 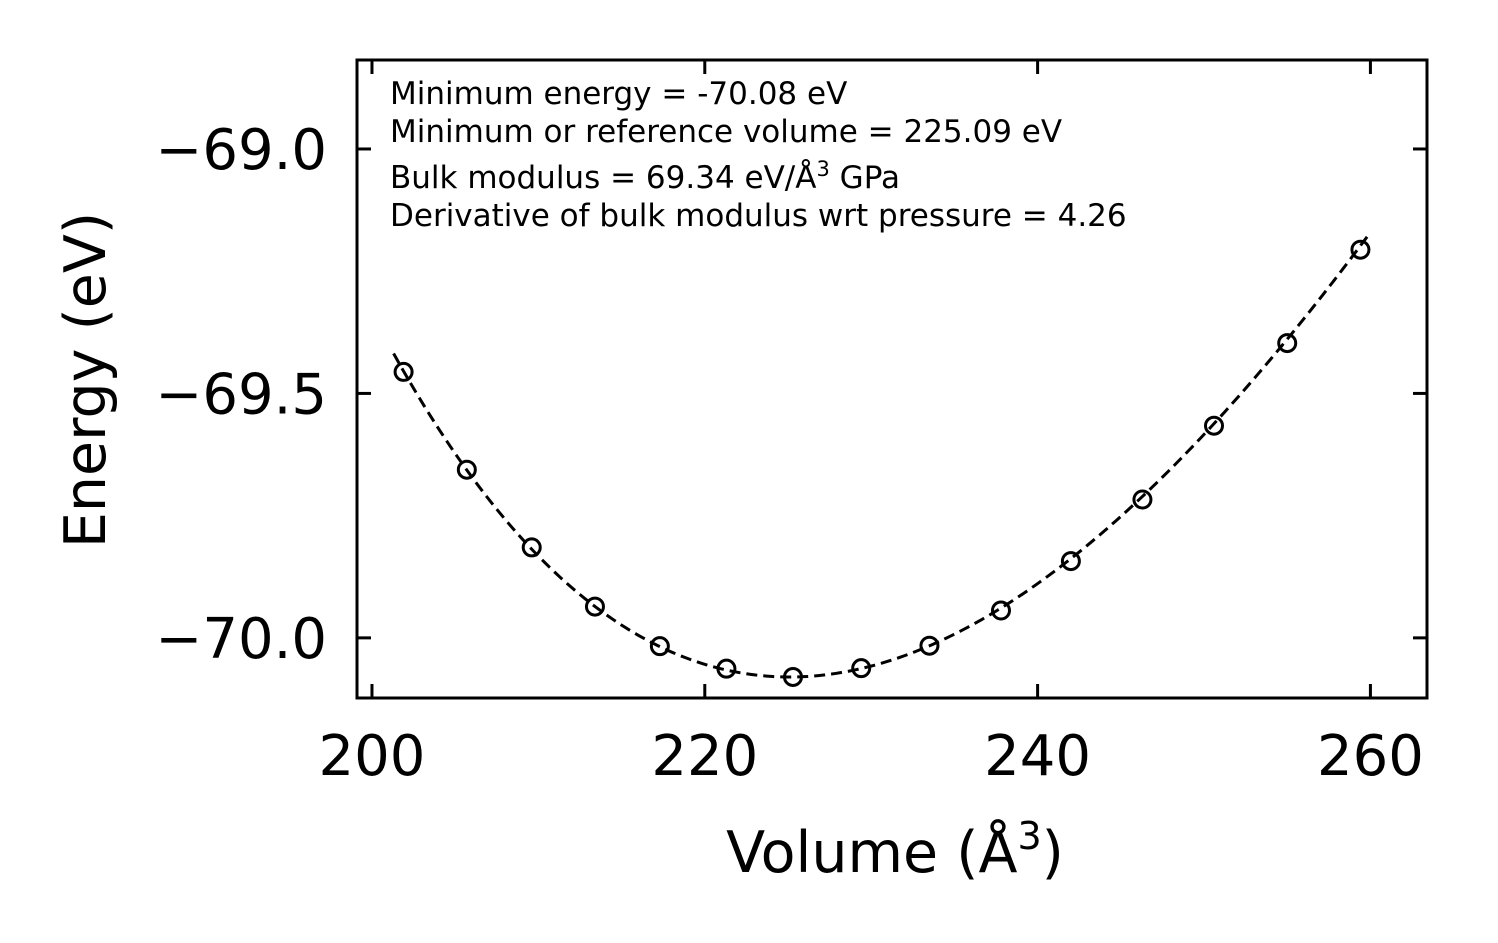 What do you see at coordinates (871, 852) in the screenshot?
I see `x-axis-label-text: Volume (Å` at bounding box center [871, 852].